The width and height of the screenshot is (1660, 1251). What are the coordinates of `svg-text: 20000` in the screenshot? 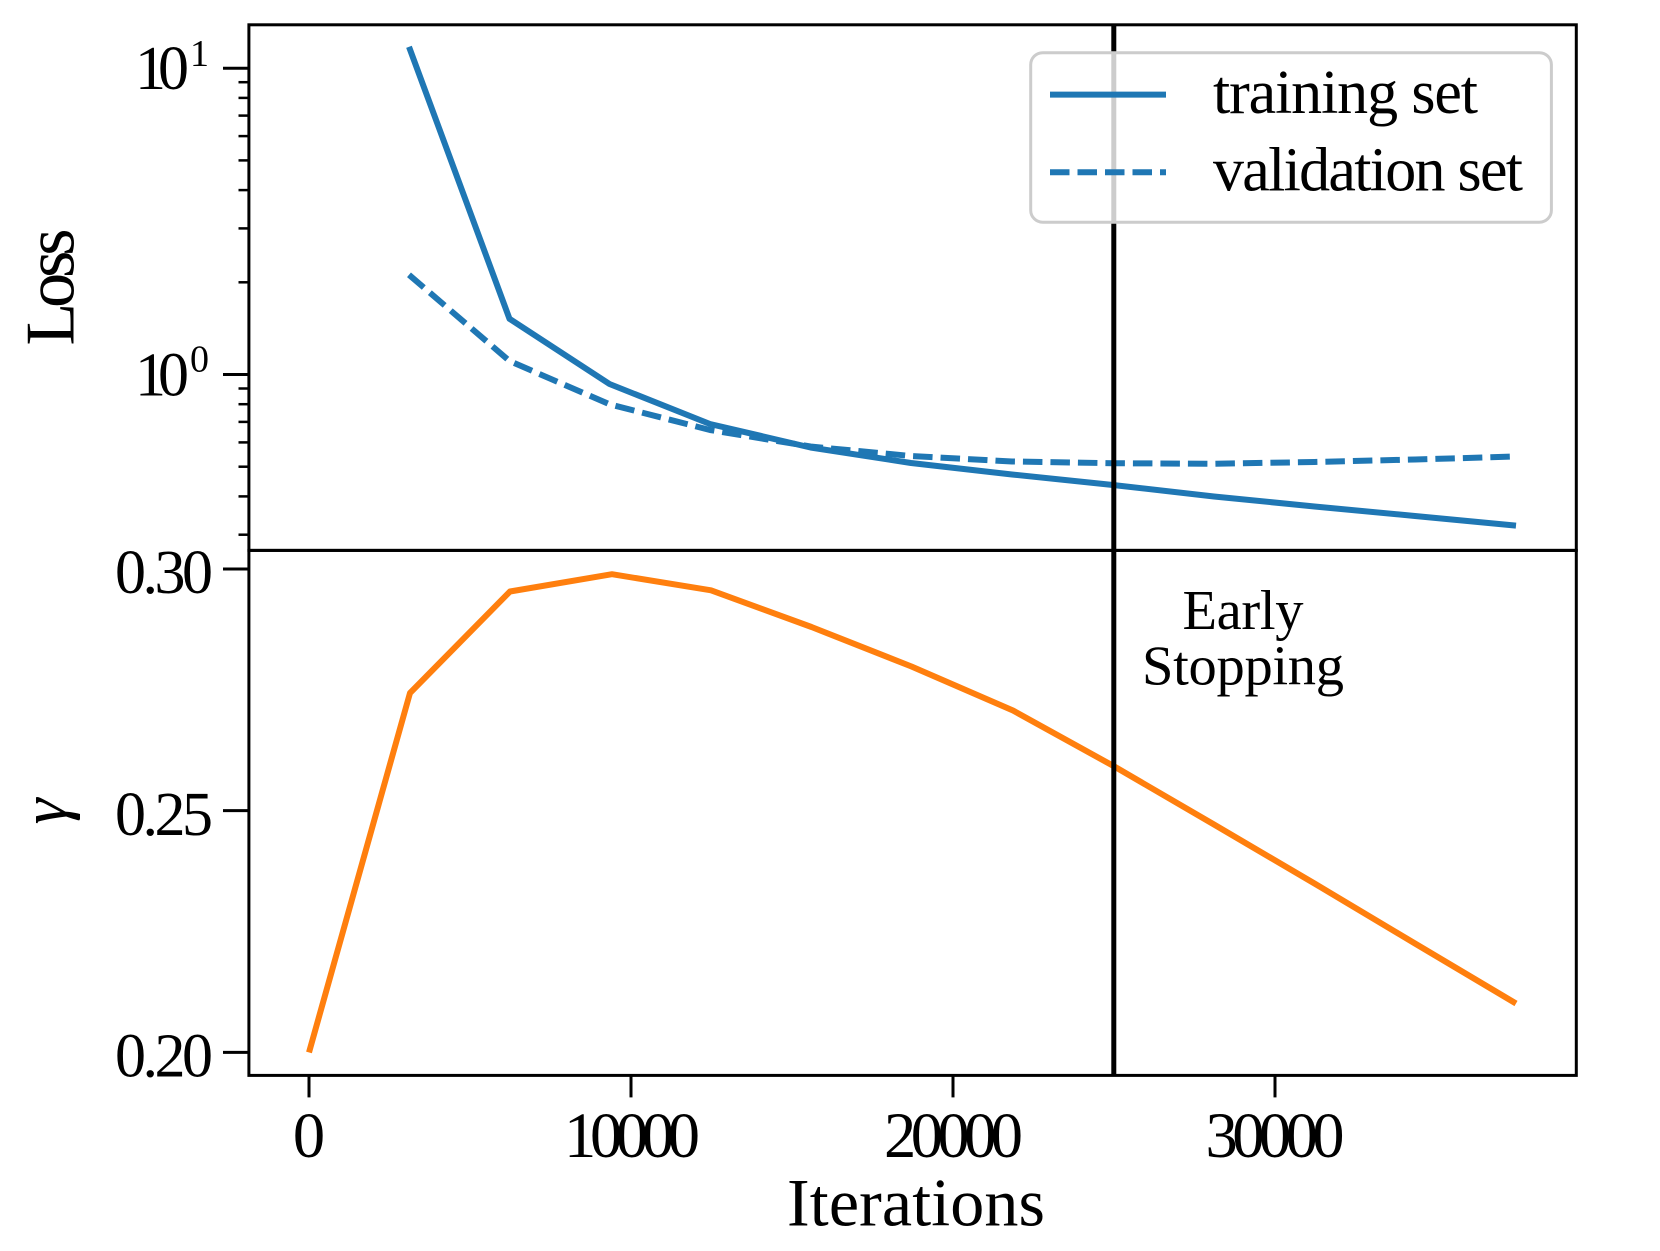 It's located at (953, 1135).